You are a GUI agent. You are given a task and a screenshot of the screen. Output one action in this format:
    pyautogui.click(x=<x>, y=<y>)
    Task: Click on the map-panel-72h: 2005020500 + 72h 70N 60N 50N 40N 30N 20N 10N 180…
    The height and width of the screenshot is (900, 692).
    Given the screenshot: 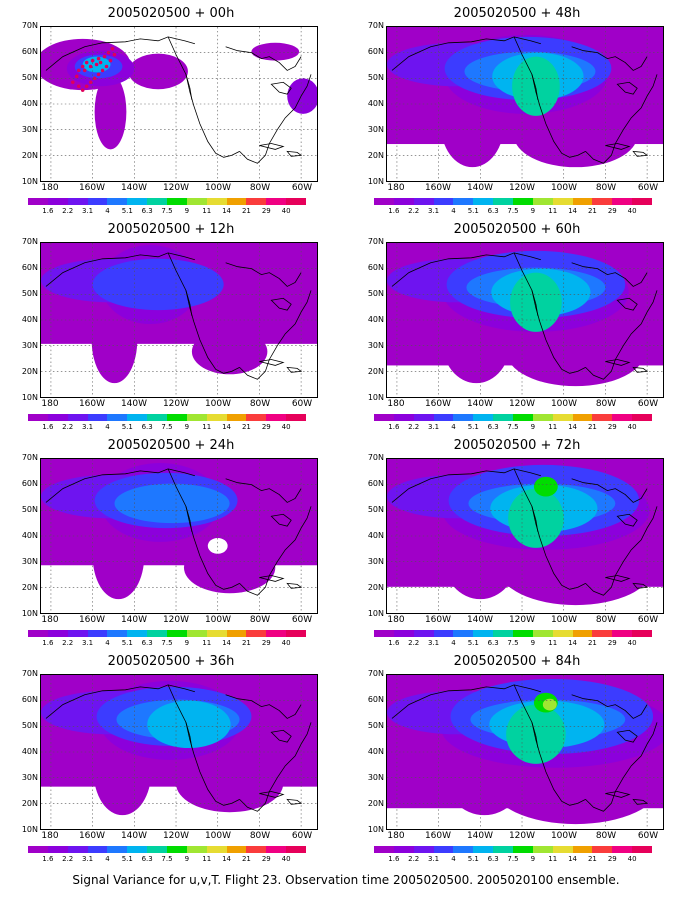 What is the action you would take?
    pyautogui.click(x=517, y=544)
    